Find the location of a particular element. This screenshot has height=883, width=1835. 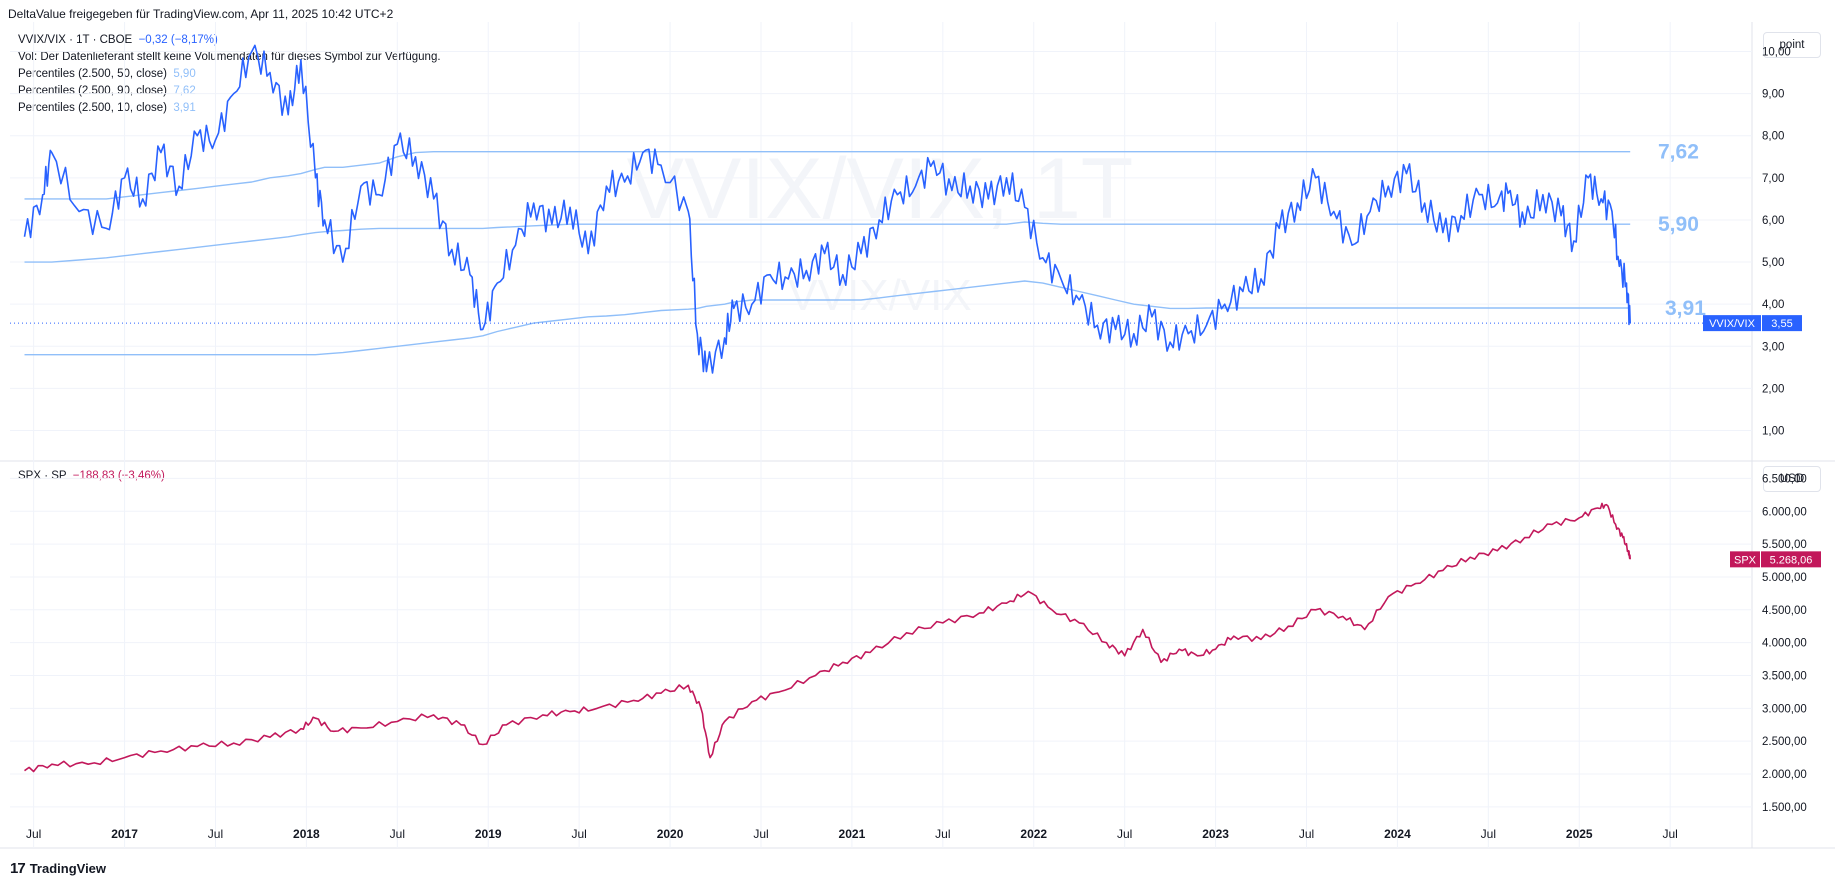

unit-point-button: point is located at coordinates (1792, 45).